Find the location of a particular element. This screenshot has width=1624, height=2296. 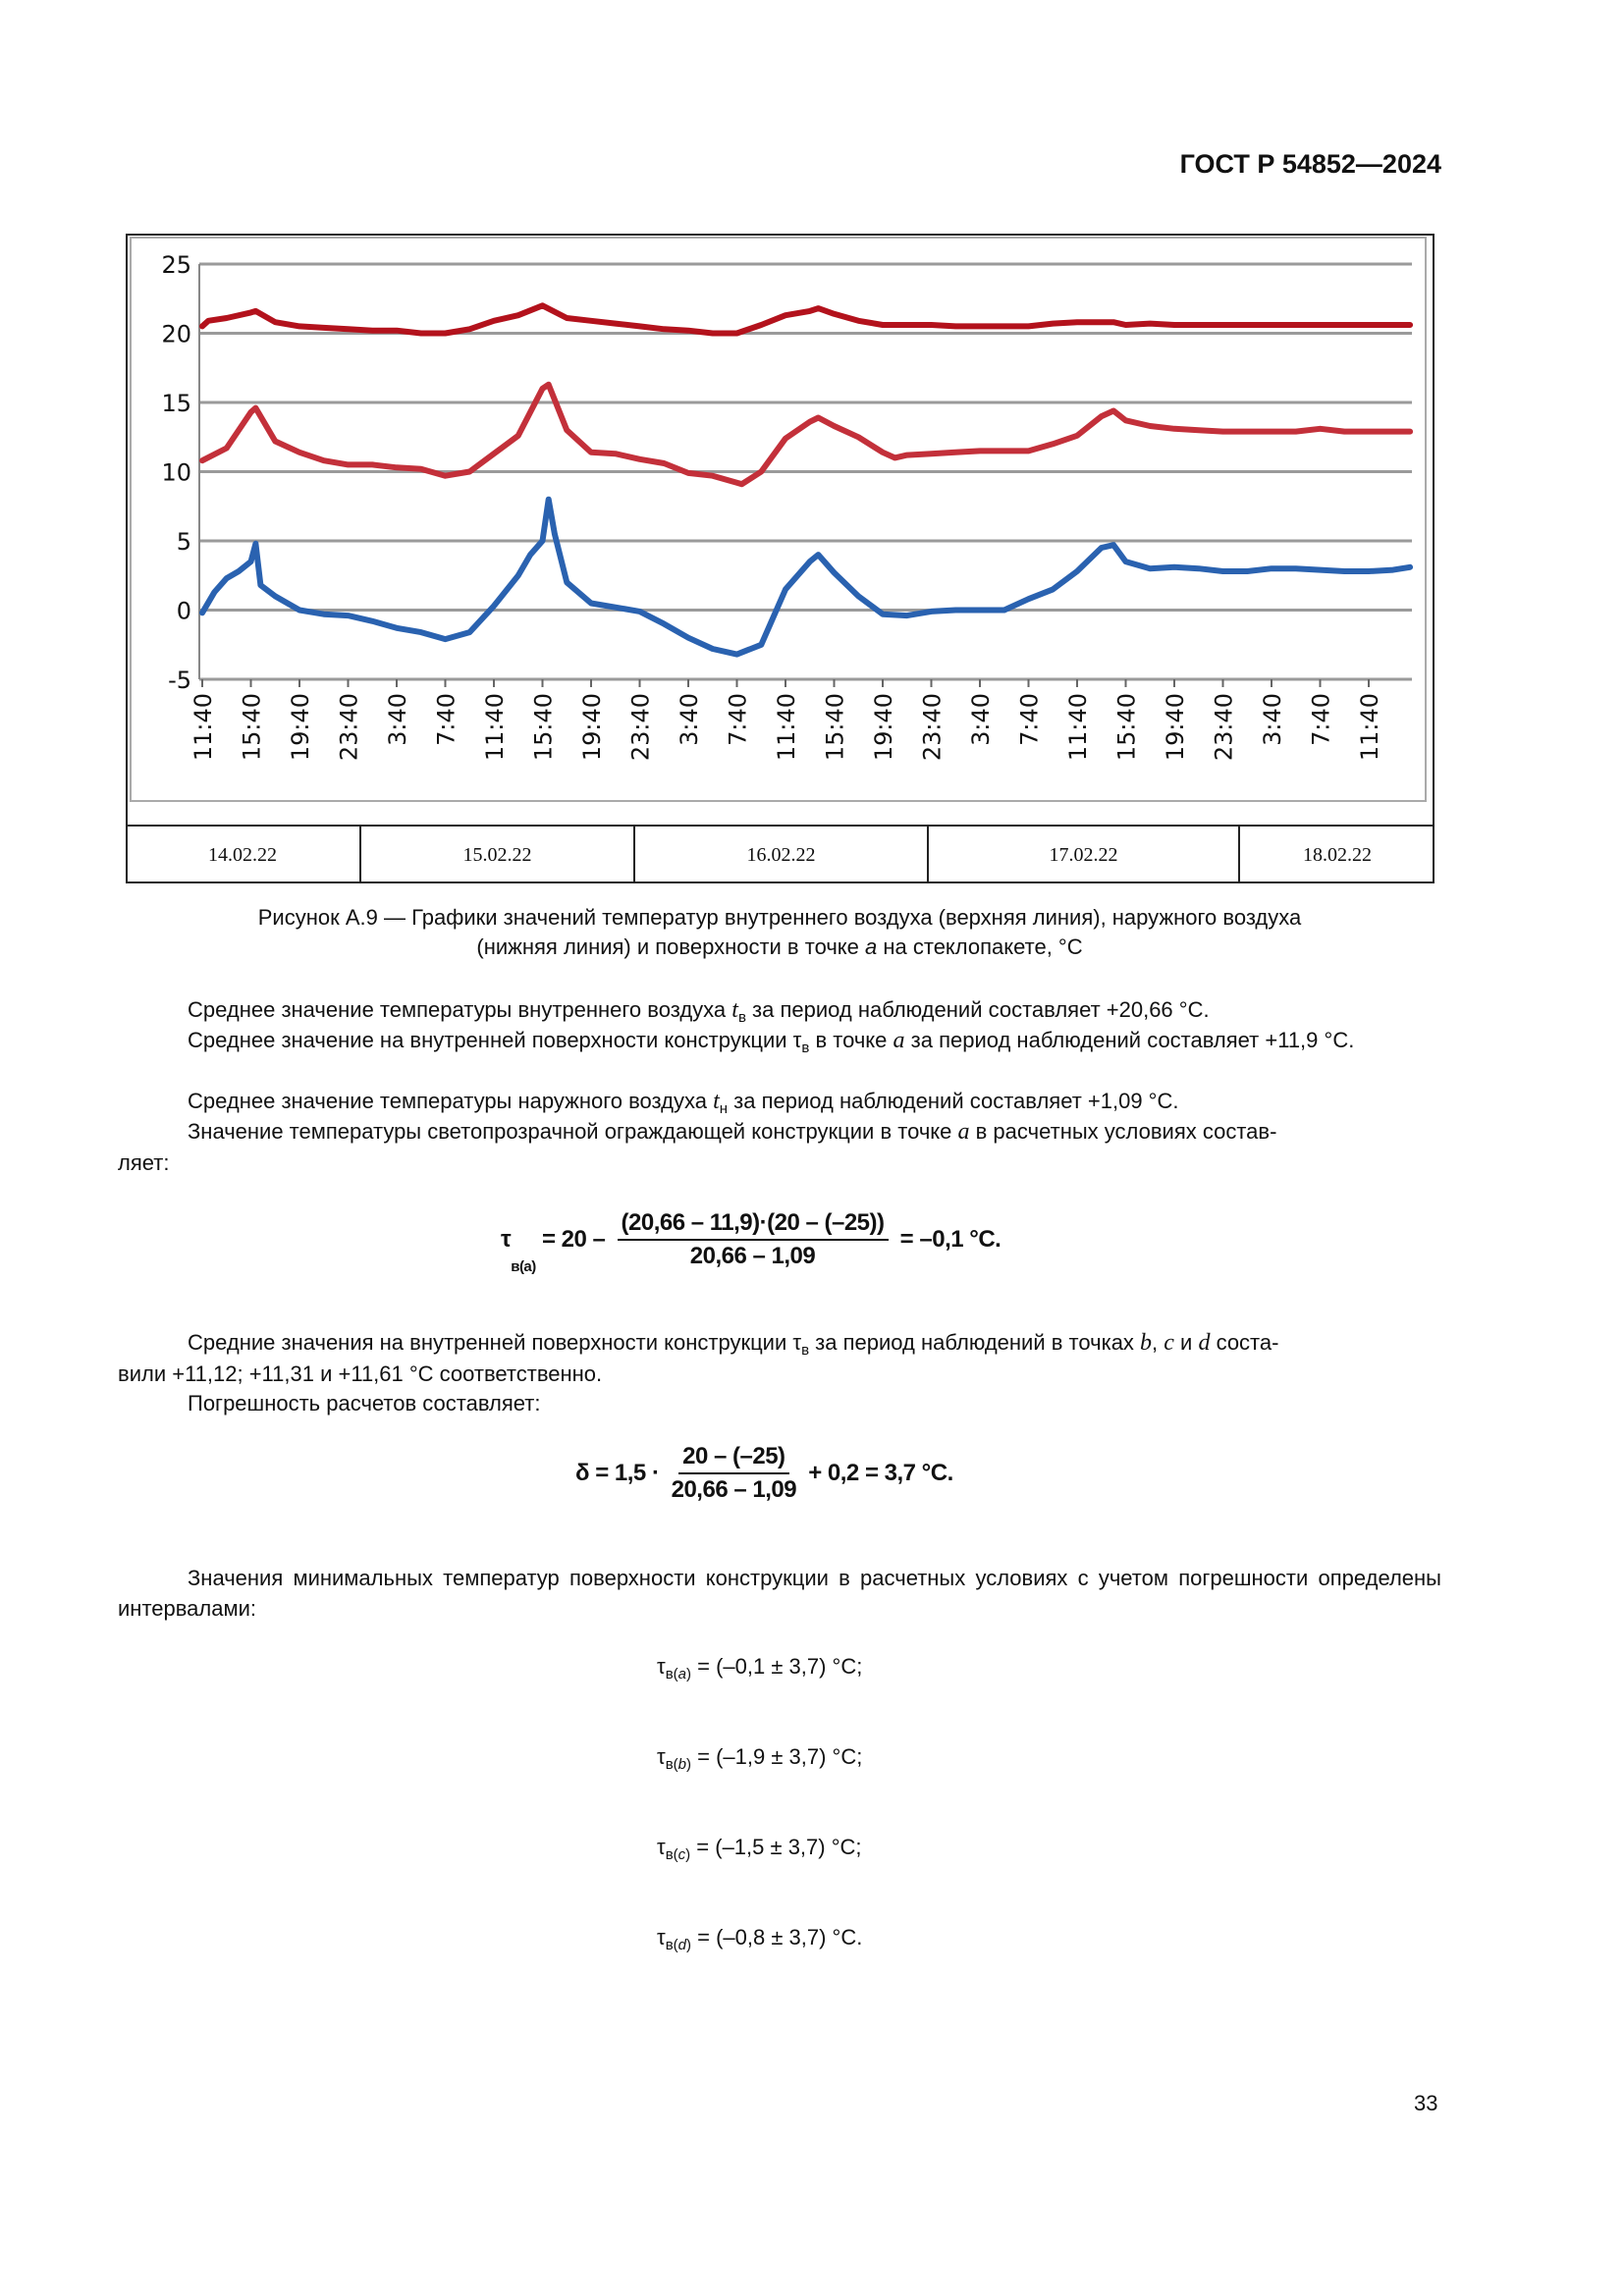

date-cell: 16.02.22 is located at coordinates (782, 855).